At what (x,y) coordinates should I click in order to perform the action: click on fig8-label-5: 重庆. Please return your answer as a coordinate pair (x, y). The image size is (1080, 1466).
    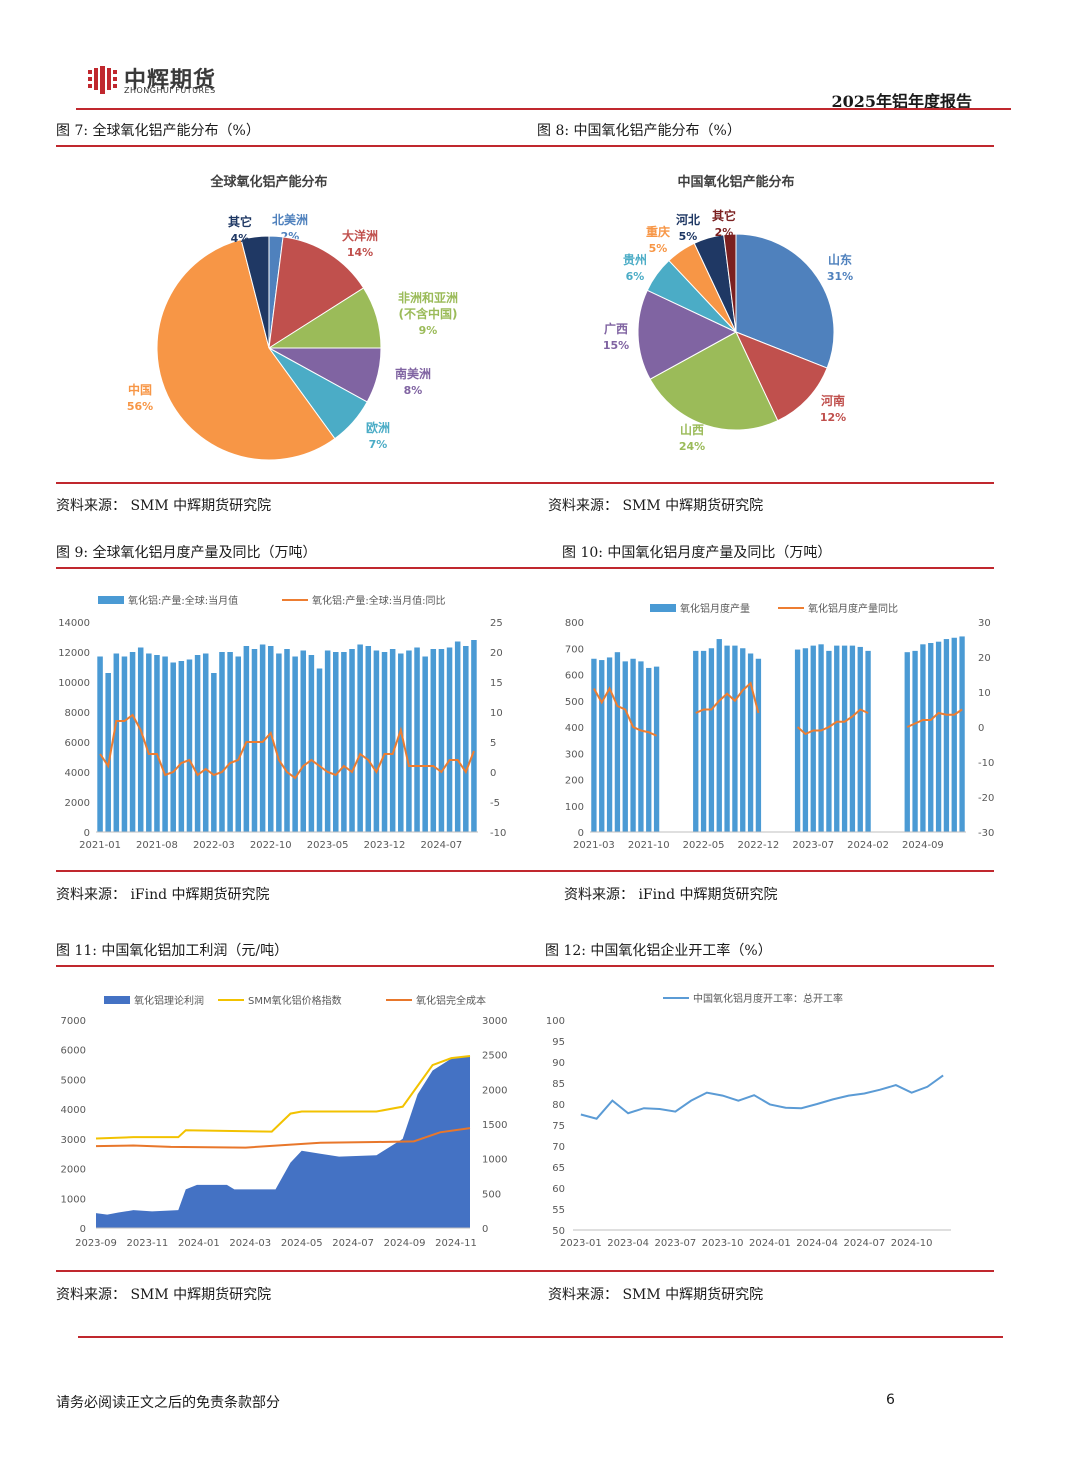
    Looking at the image, I should click on (658, 231).